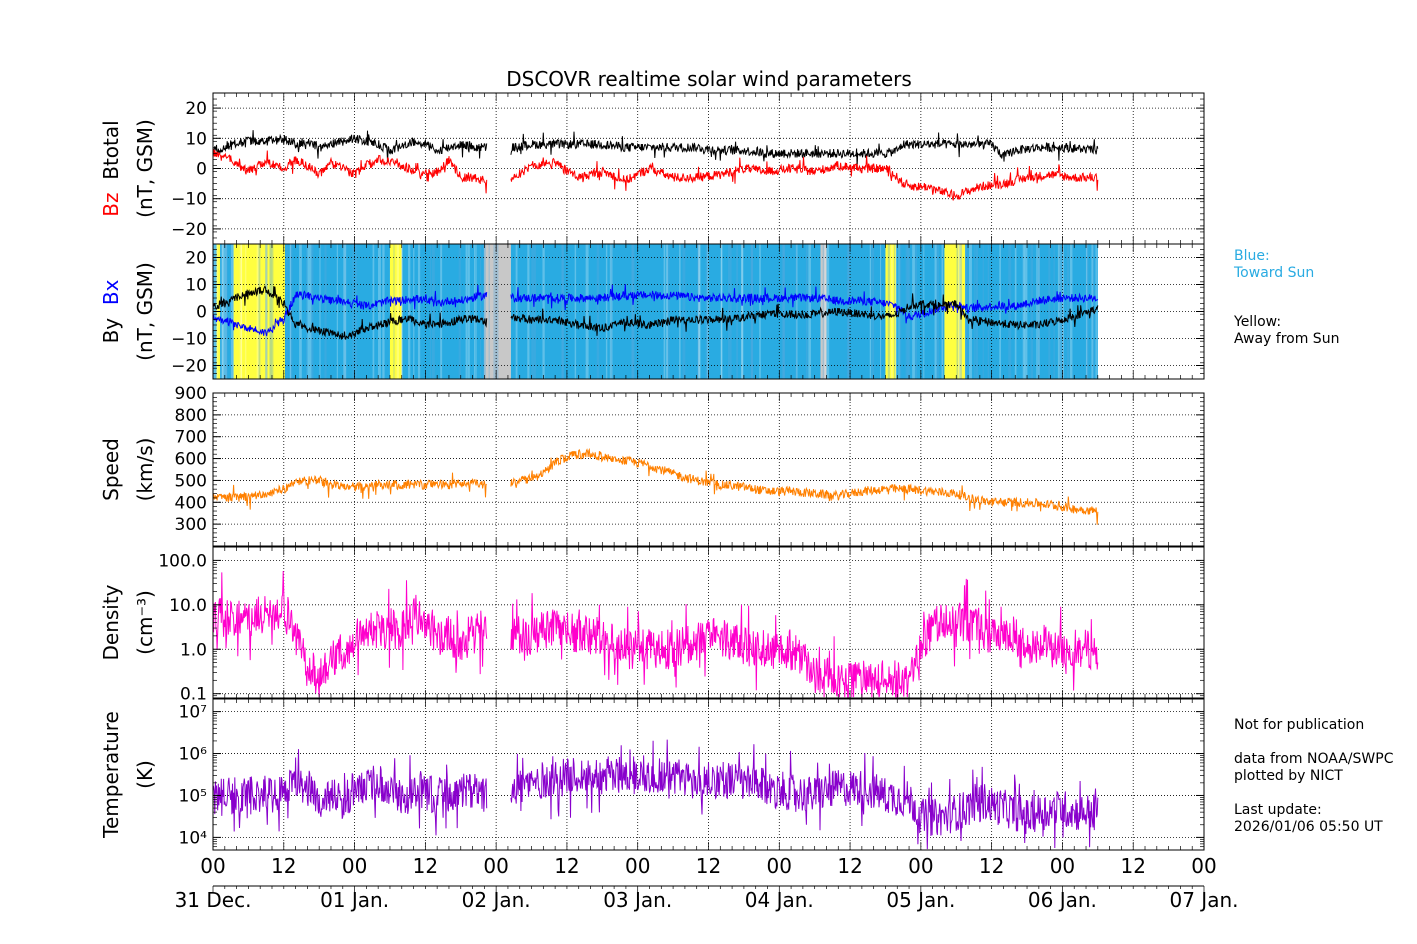 Image resolution: width=1417 pixels, height=944 pixels. What do you see at coordinates (652, 774) in the screenshot?
I see `panel-temperature: 10⁷ 10⁶ 10⁵ 10⁴ Temperature (K)` at bounding box center [652, 774].